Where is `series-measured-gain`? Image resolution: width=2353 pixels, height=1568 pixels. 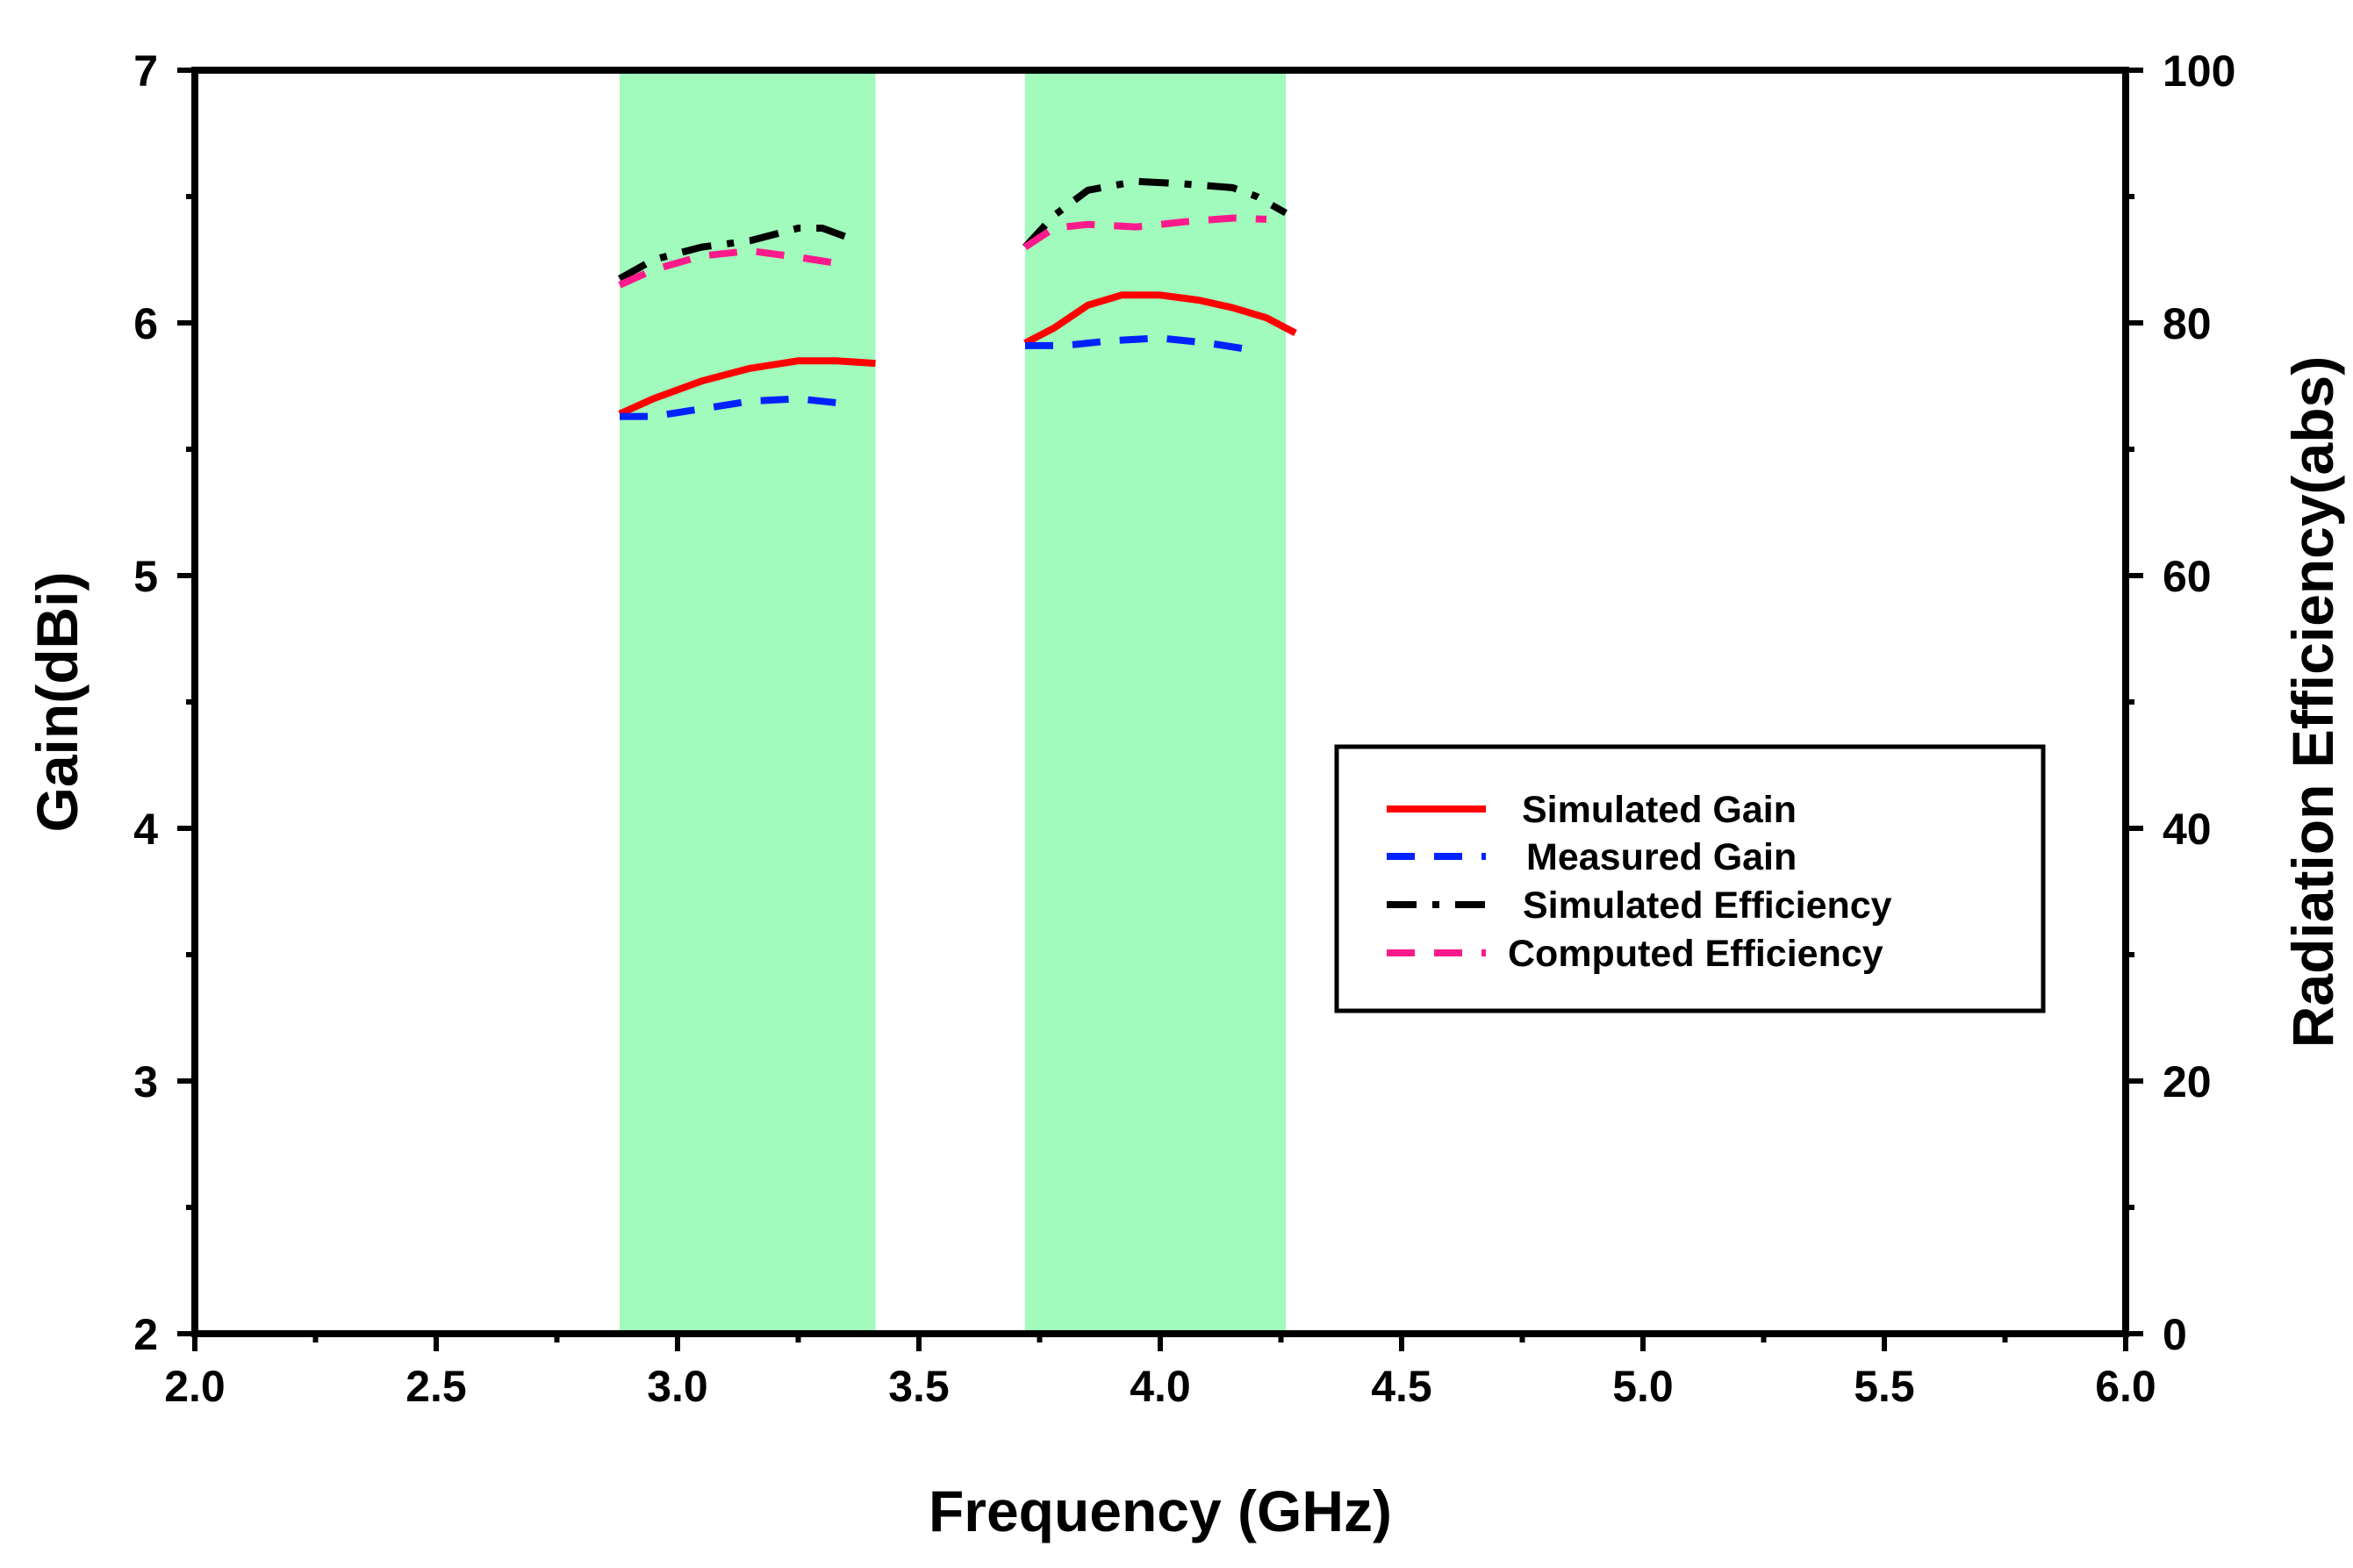
series-measured-gain is located at coordinates (939, 377).